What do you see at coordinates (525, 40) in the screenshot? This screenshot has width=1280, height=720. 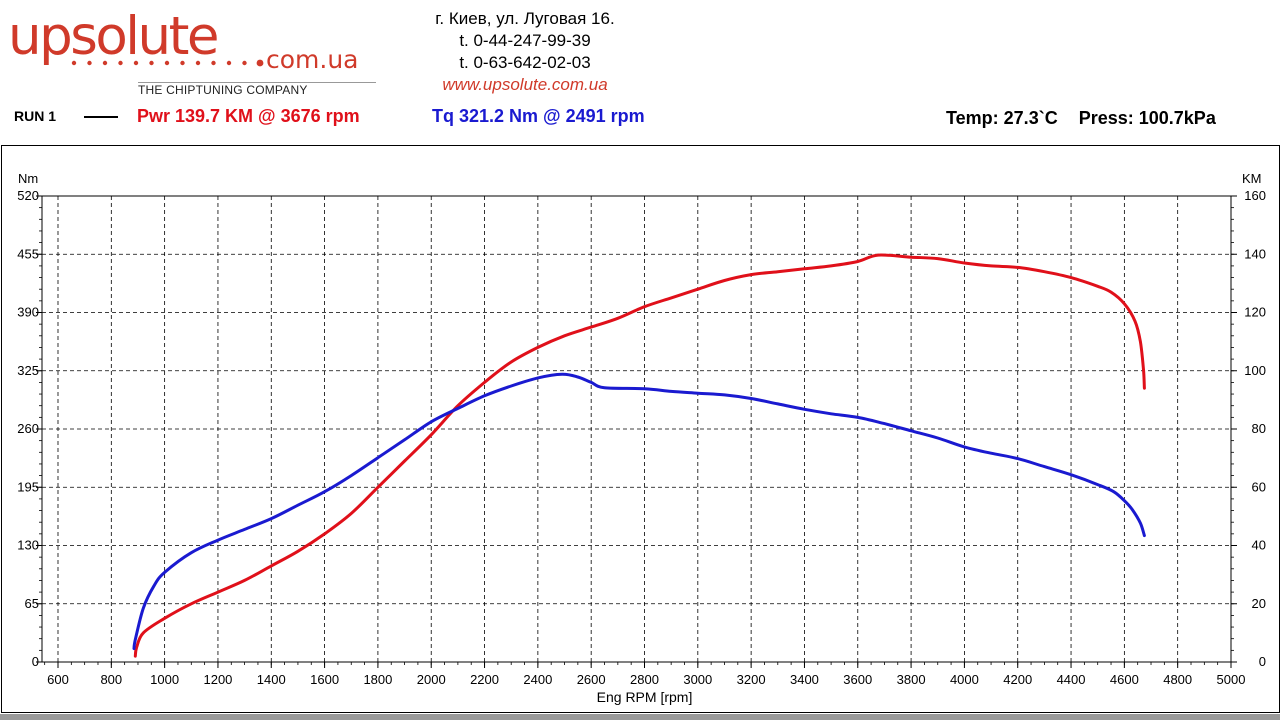 I see `contact-phone-1: t. 0-44-247-99-39` at bounding box center [525, 40].